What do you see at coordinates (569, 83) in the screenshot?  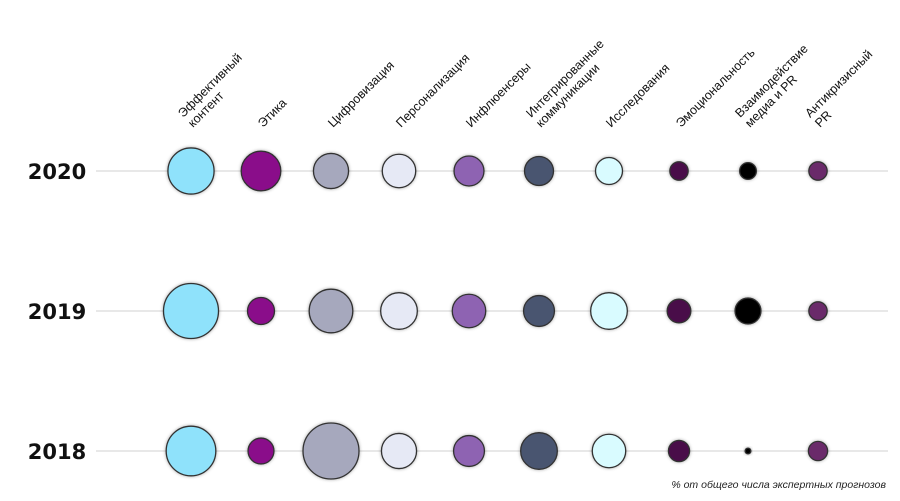 I see `category-label-5: Интегрированныекоммуникации` at bounding box center [569, 83].